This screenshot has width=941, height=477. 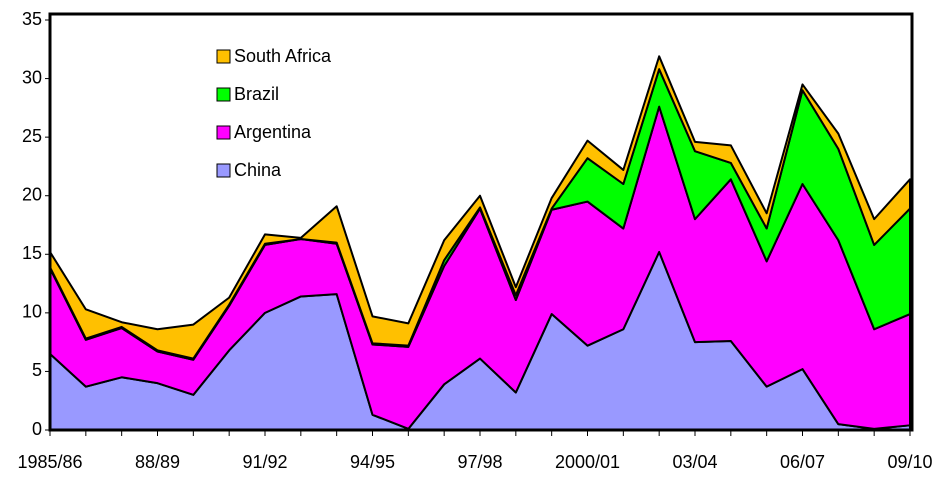 I want to click on x-tick-label: 94/95, so click(x=372, y=462).